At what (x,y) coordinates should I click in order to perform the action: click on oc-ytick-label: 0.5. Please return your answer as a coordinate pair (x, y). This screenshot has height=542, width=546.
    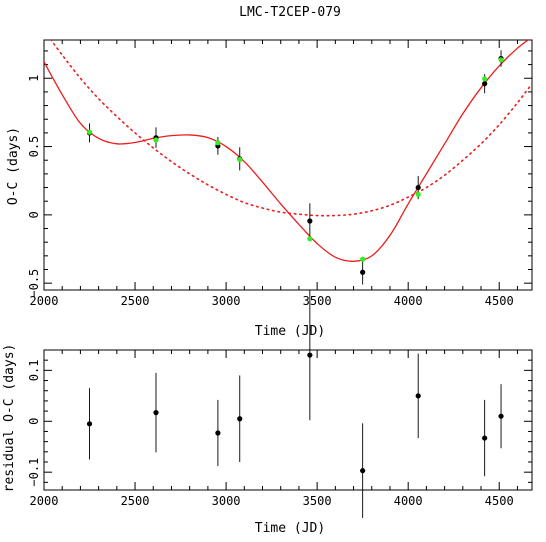
    Looking at the image, I should click on (34, 147).